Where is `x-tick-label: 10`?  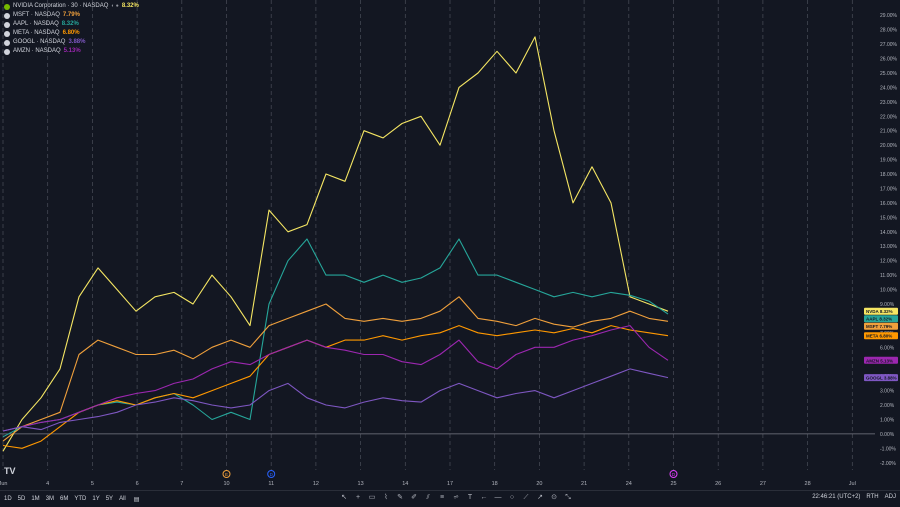 x-tick-label: 10 is located at coordinates (226, 484).